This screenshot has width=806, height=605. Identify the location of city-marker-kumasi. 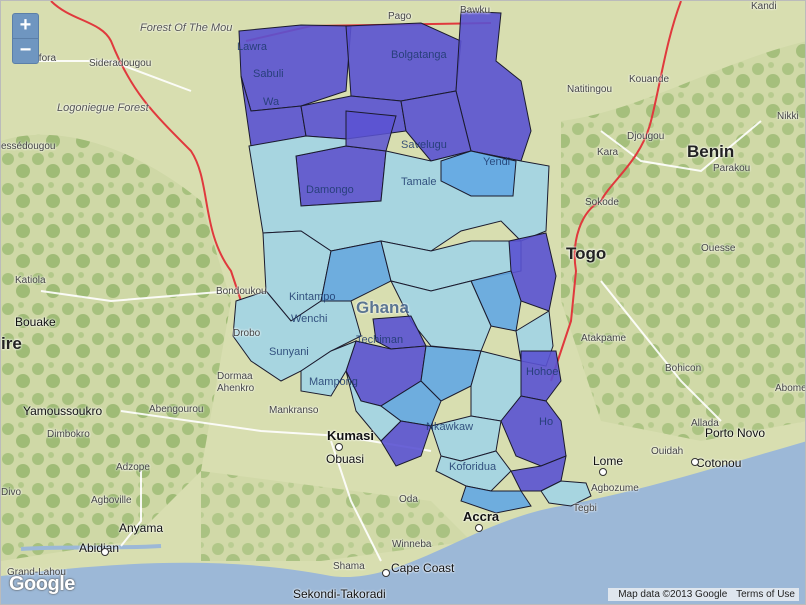
(339, 447).